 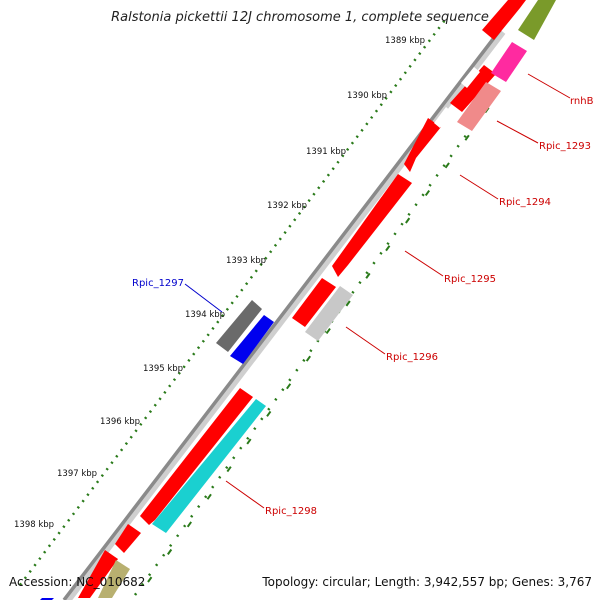 I want to click on kbp-label: 1395 kbp, so click(x=163, y=369).